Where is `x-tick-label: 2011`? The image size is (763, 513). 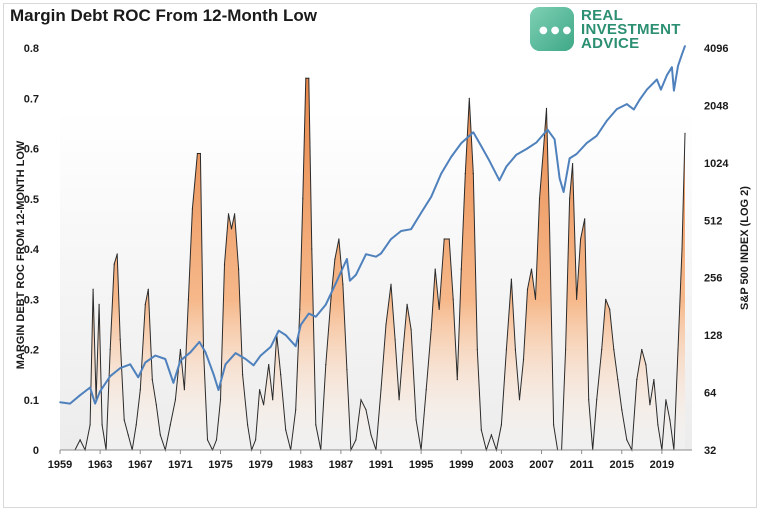
x-tick-label: 2011 is located at coordinates (582, 465).